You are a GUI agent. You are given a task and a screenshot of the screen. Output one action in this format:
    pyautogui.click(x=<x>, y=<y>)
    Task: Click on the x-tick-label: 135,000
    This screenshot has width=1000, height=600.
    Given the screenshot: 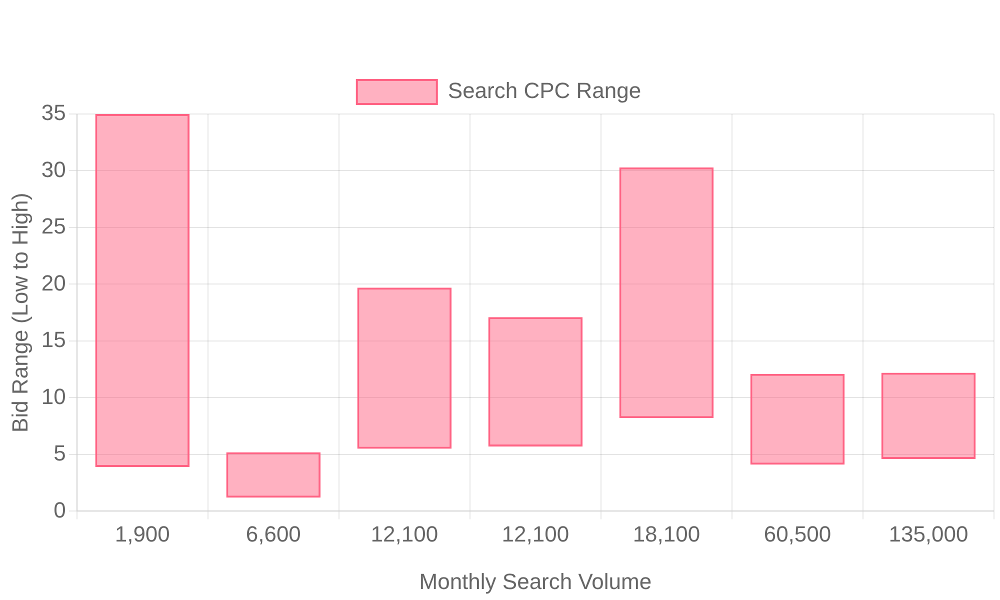 What is the action you would take?
    pyautogui.click(x=928, y=533)
    